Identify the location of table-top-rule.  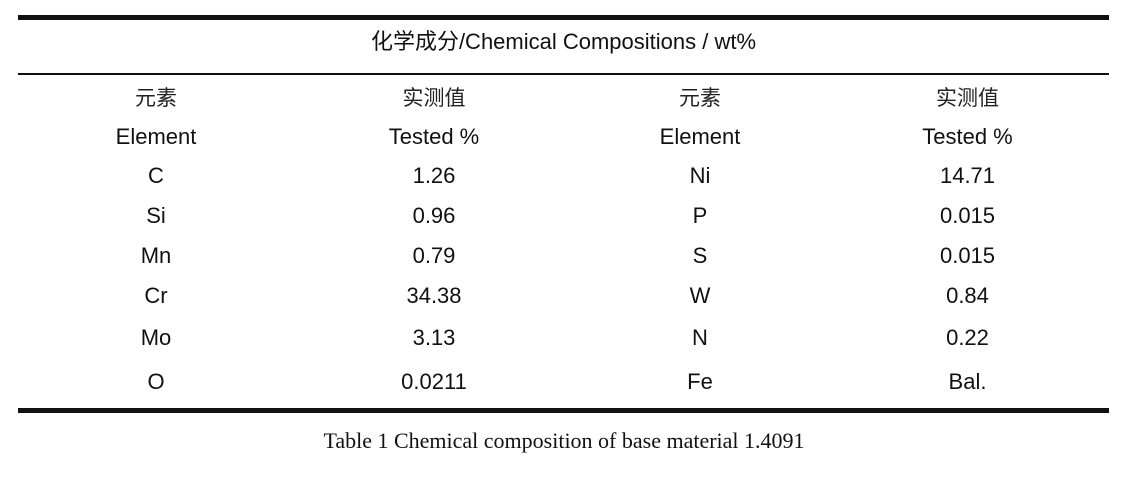
(563, 17).